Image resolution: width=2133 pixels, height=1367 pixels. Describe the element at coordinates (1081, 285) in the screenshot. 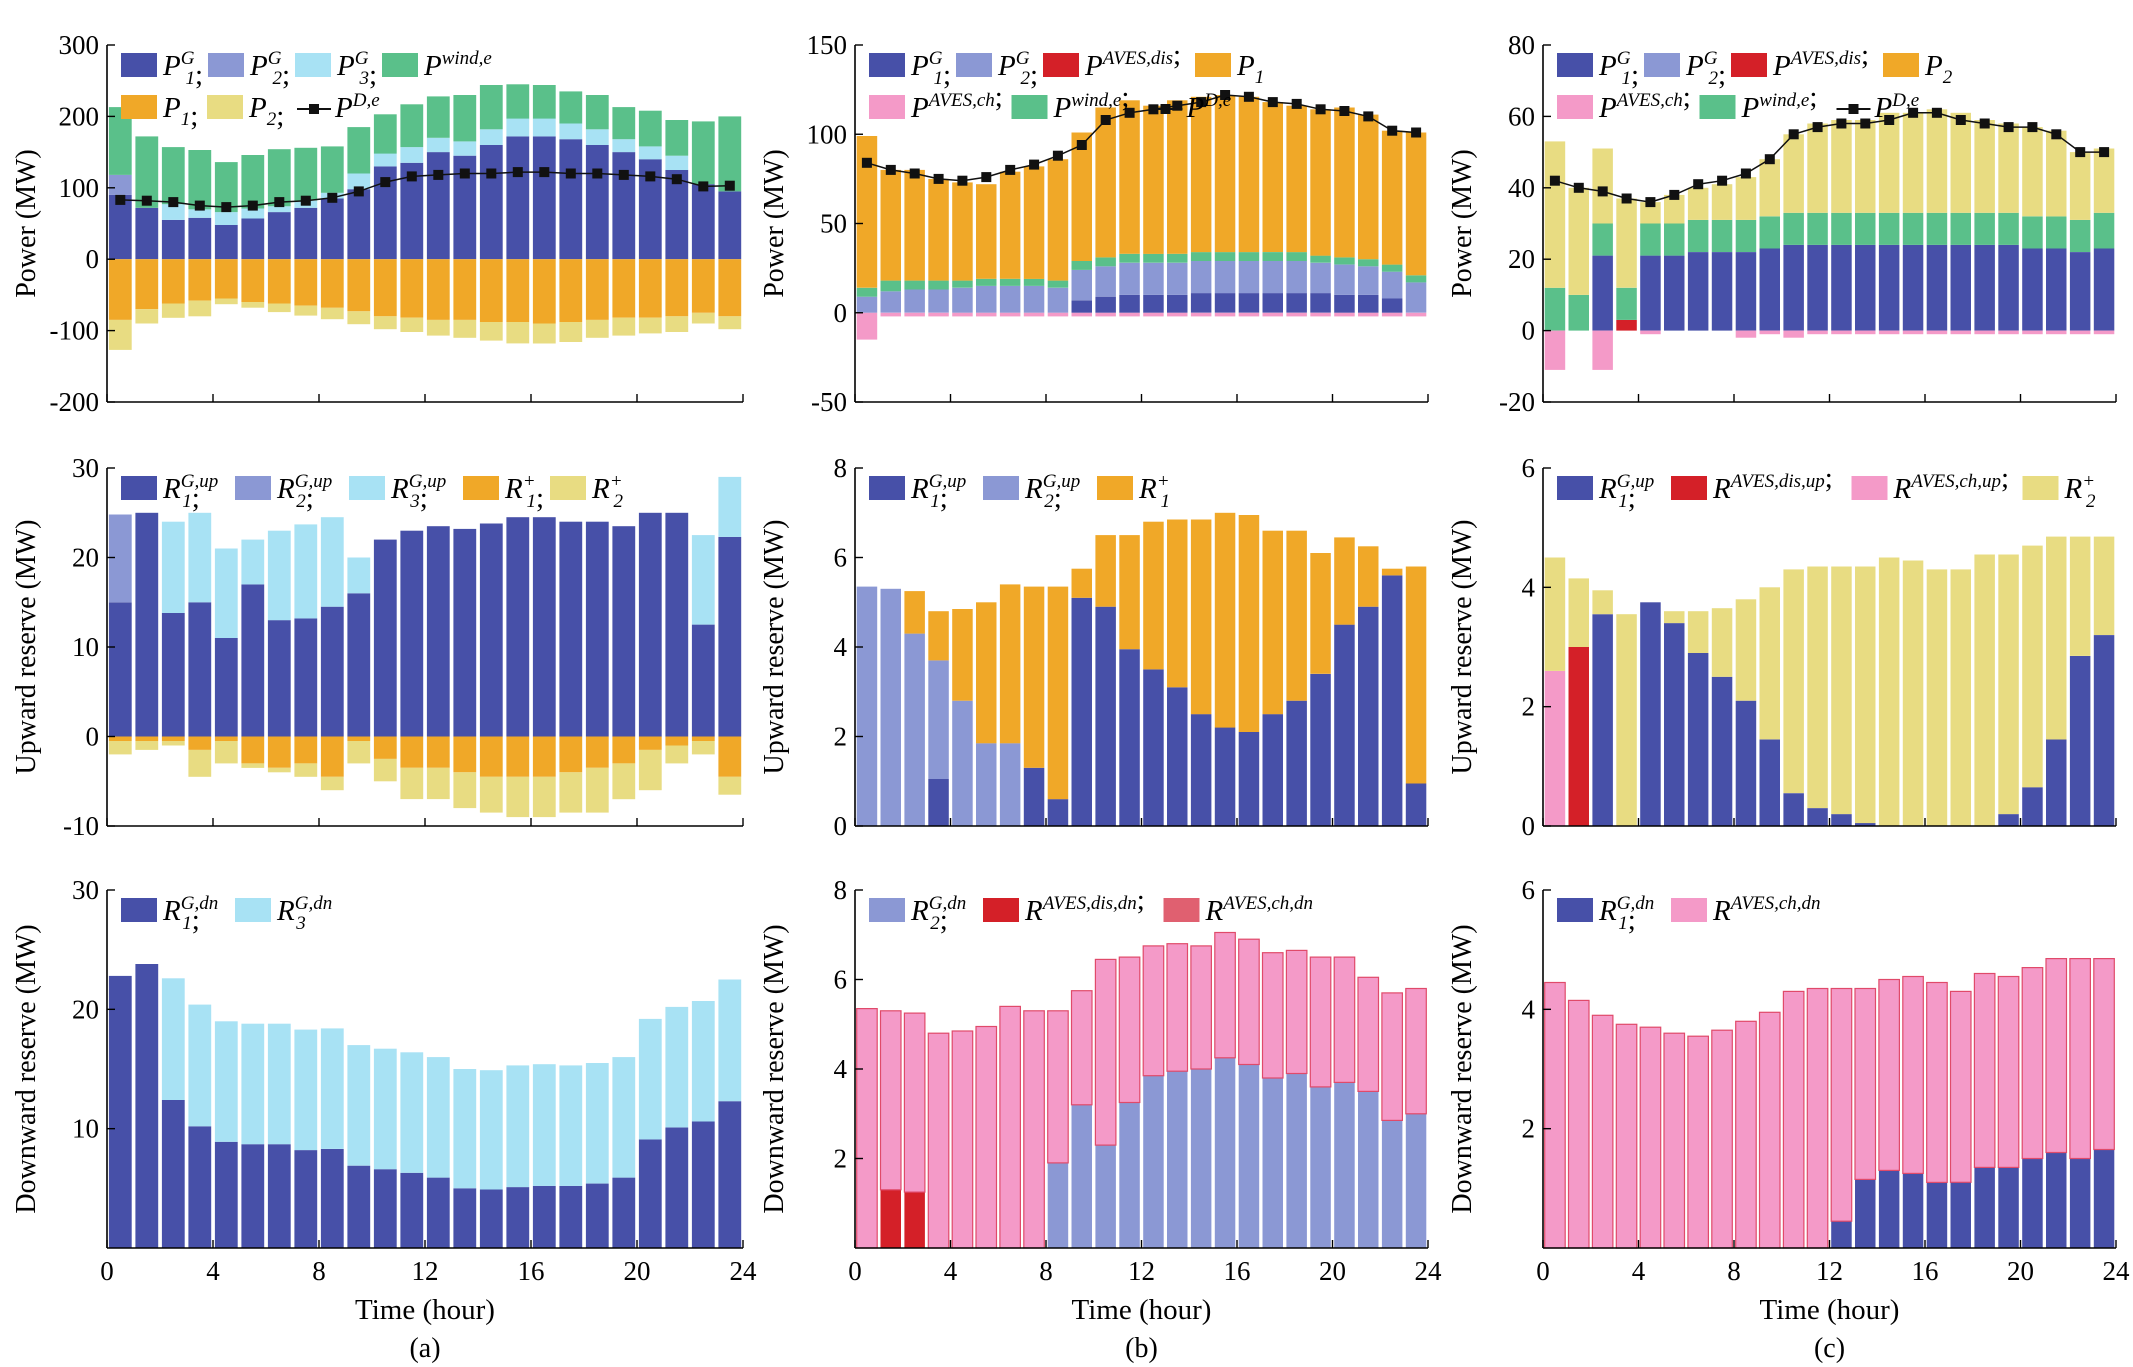

I see `bar-P2G-h10` at that location.